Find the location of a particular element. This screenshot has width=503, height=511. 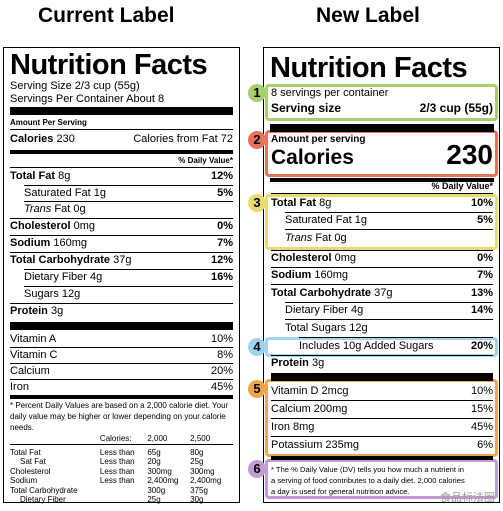

current-sat-fat-dv: 5% is located at coordinates (225, 193).